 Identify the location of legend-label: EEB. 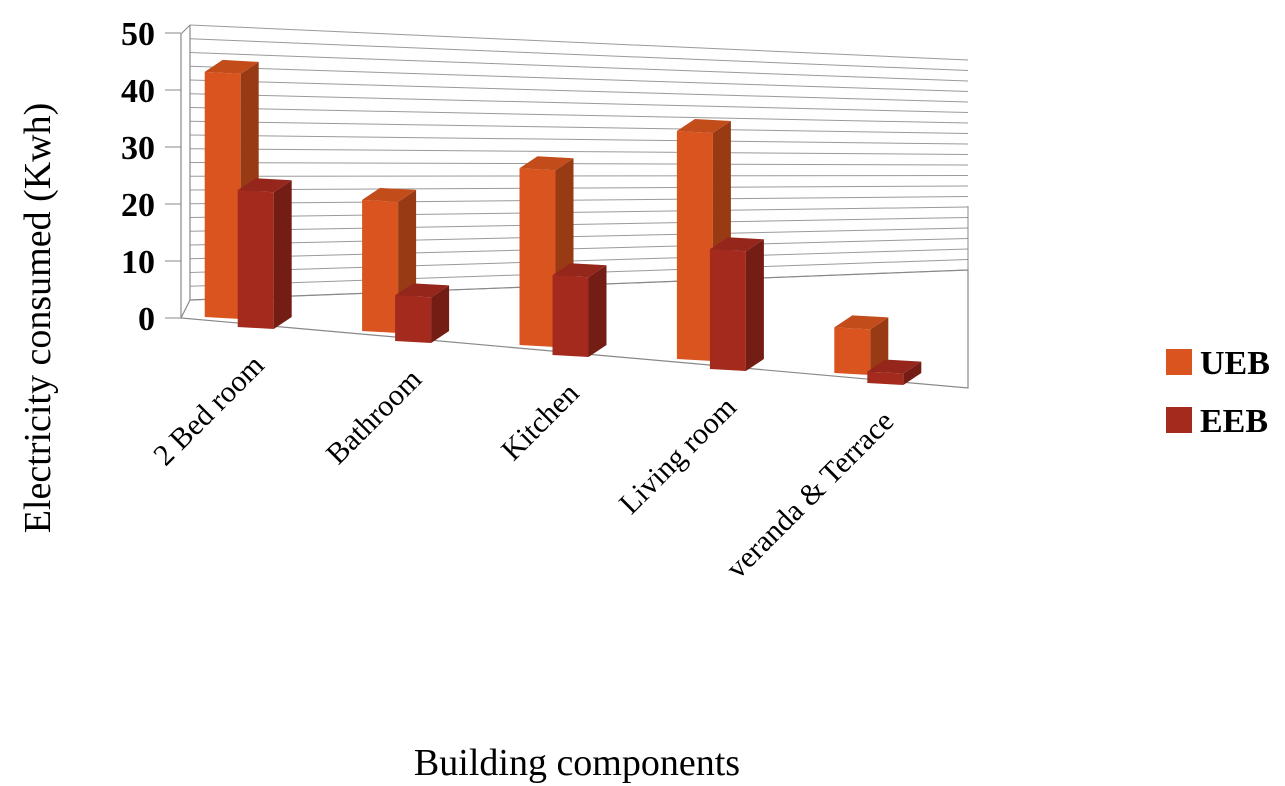
(1234, 421).